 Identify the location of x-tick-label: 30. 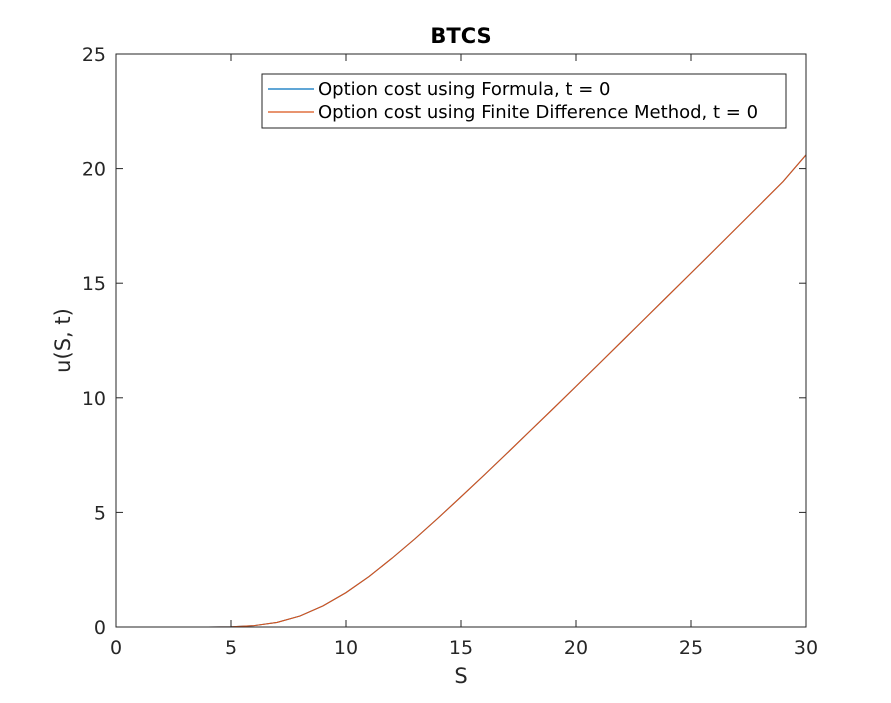
(806, 648).